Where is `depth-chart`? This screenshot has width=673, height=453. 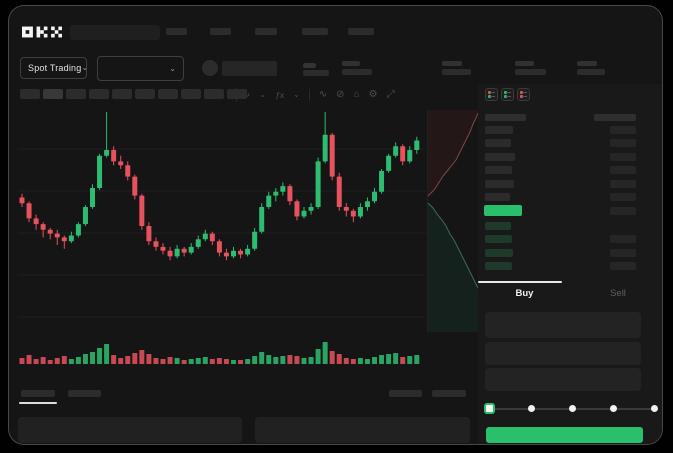
depth-chart is located at coordinates (453, 221).